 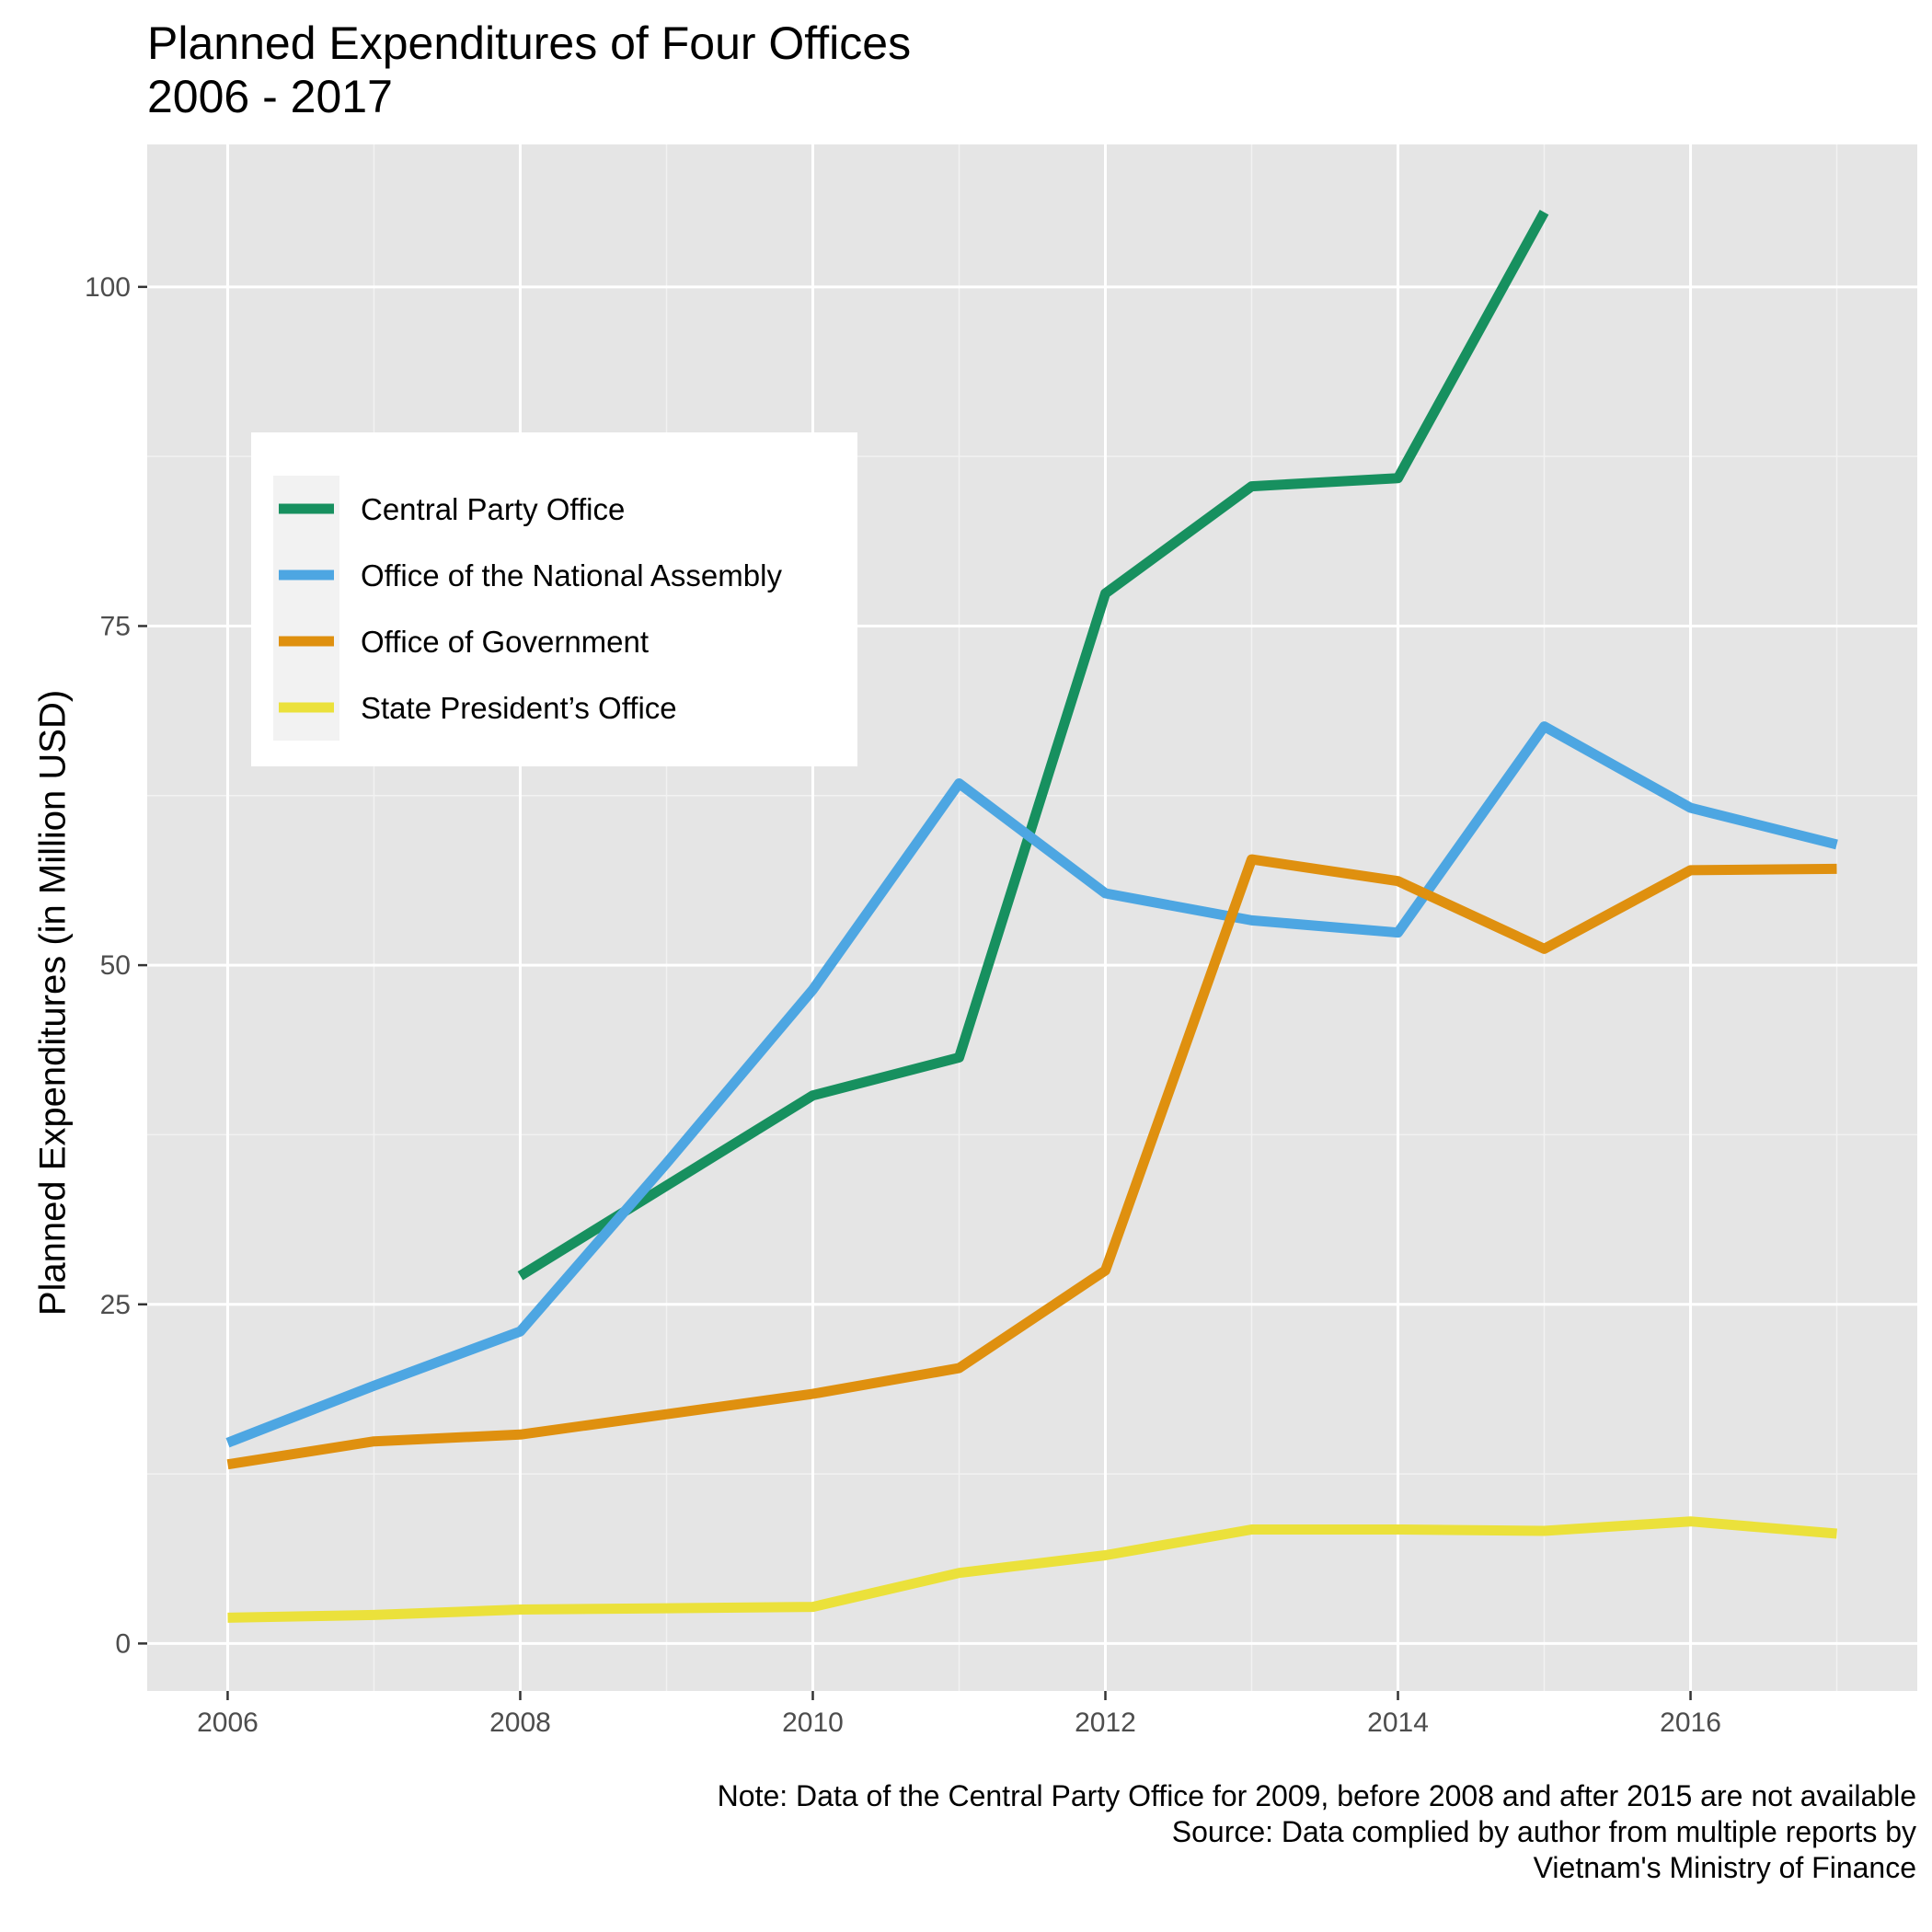 What do you see at coordinates (571, 575) in the screenshot?
I see `legend-label: Office of the National Assembly` at bounding box center [571, 575].